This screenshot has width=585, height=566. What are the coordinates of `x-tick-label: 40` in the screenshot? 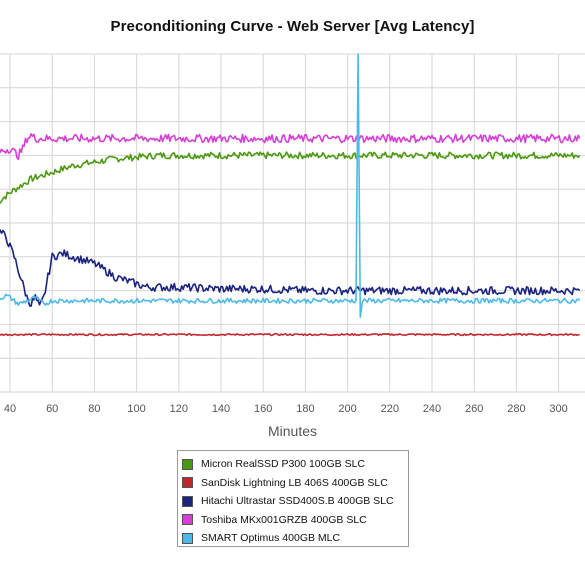 It's located at (10, 409).